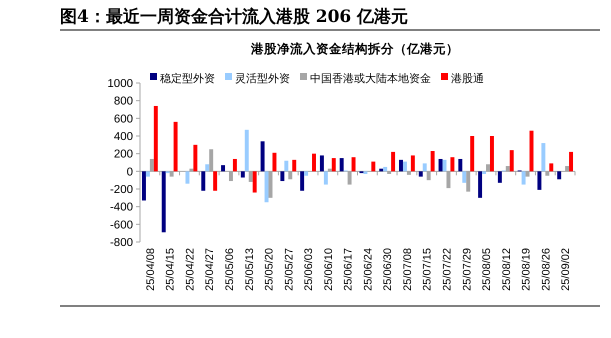 This screenshot has width=611, height=338. What do you see at coordinates (428, 269) in the screenshot?
I see `x-tick-label: 25/07/15` at bounding box center [428, 269].